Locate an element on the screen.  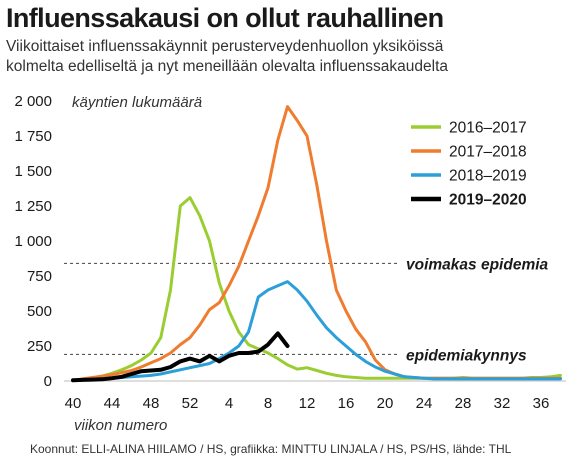
threshold-label: voimakas epidemia is located at coordinates (477, 264).